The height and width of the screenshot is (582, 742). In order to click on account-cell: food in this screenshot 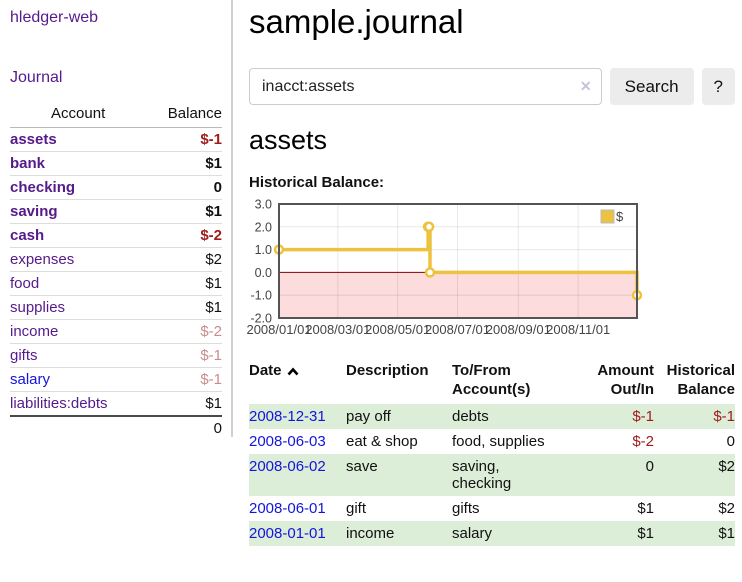, I will do `click(78, 283)`.